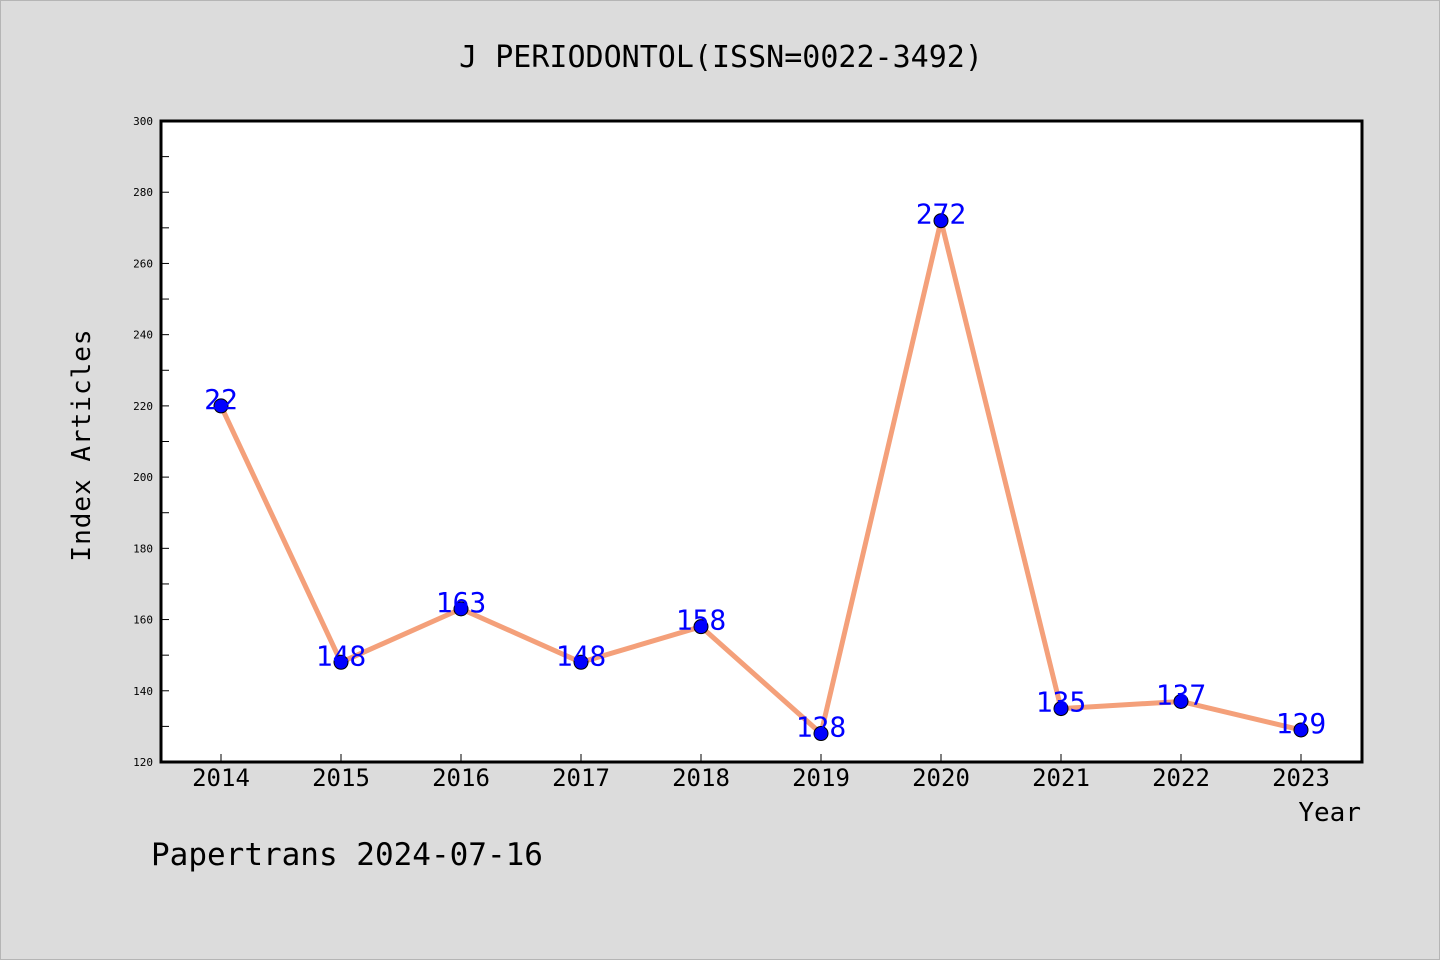  I want to click on x-tick-label: 2020, so click(941, 778).